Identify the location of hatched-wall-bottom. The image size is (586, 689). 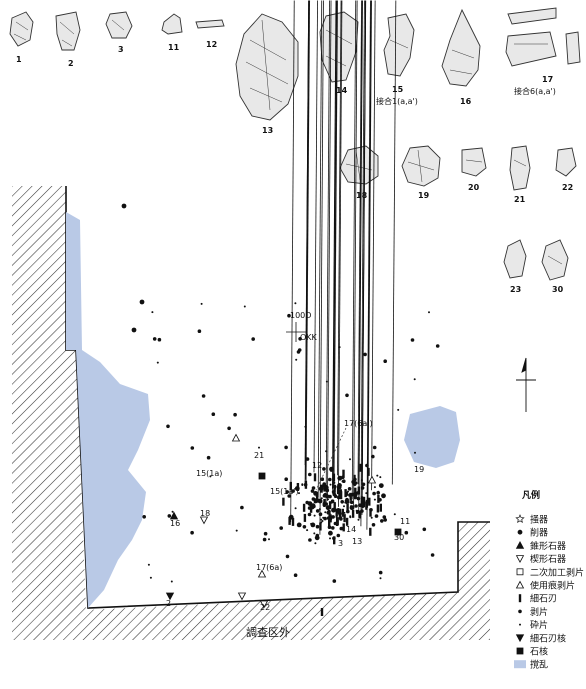
(288, 581).